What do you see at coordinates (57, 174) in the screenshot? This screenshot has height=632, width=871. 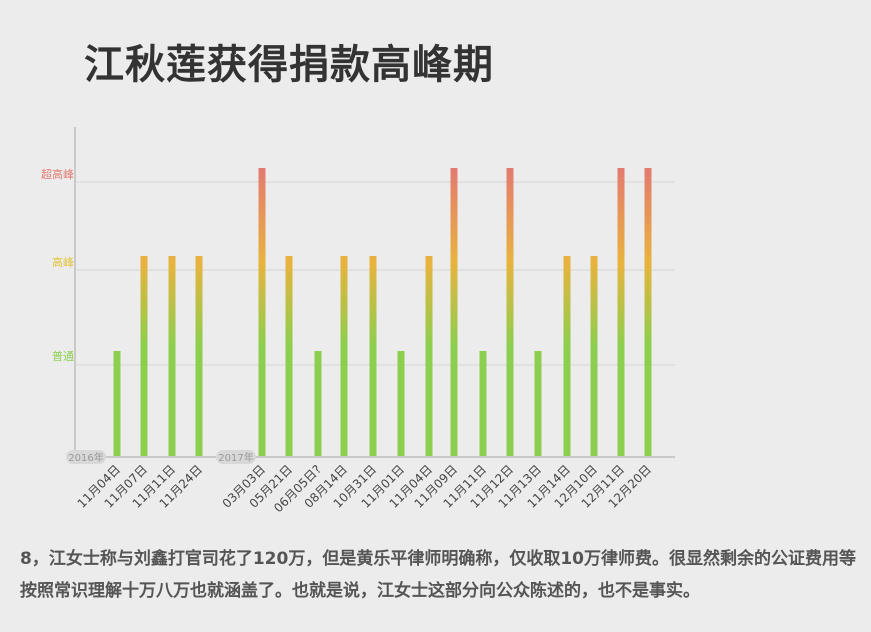 I see `y-level-label: 超高峰` at bounding box center [57, 174].